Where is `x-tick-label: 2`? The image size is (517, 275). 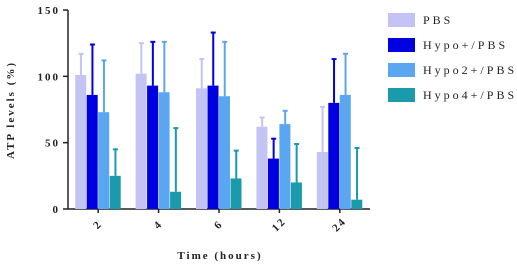 x-tick-label: 2 is located at coordinates (98, 225).